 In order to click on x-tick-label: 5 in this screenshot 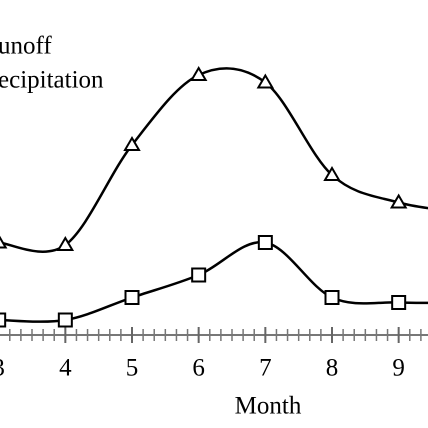, I will do `click(132, 368)`.